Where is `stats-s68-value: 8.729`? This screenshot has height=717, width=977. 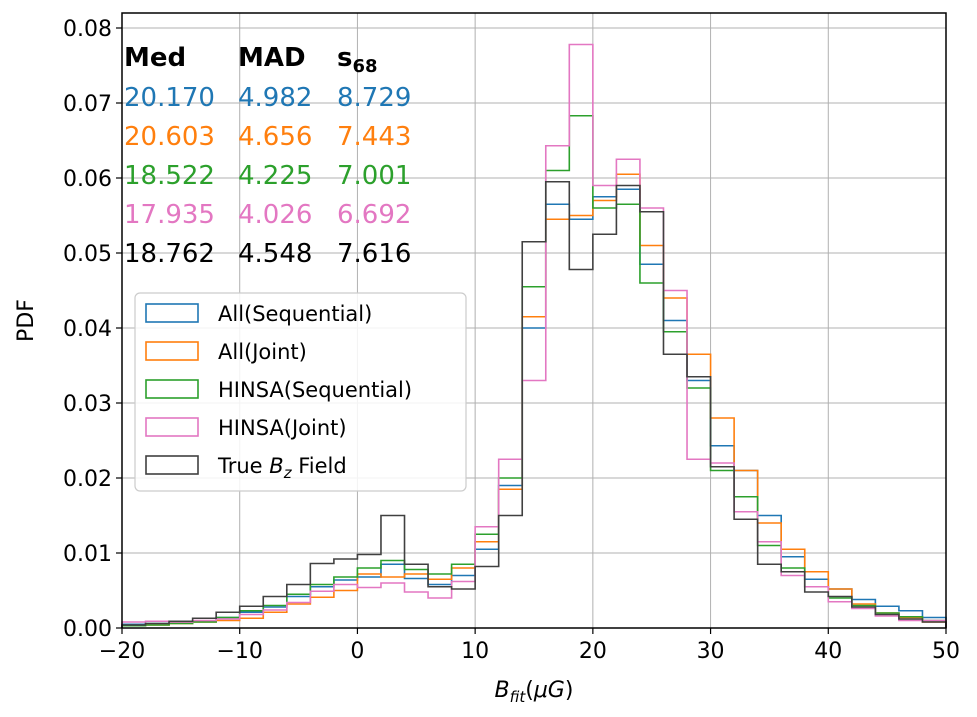 stats-s68-value: 8.729 is located at coordinates (374, 98).